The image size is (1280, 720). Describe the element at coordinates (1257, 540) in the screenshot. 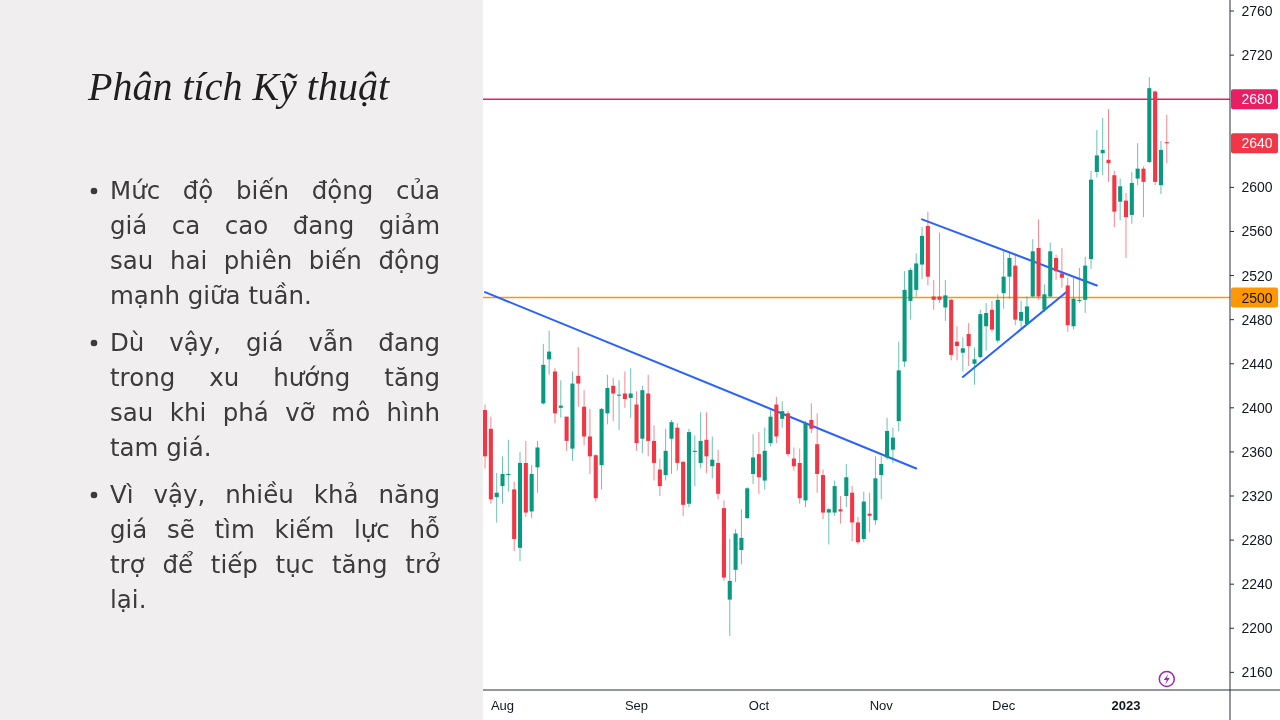

I see `y-tick-label: 2280` at that location.